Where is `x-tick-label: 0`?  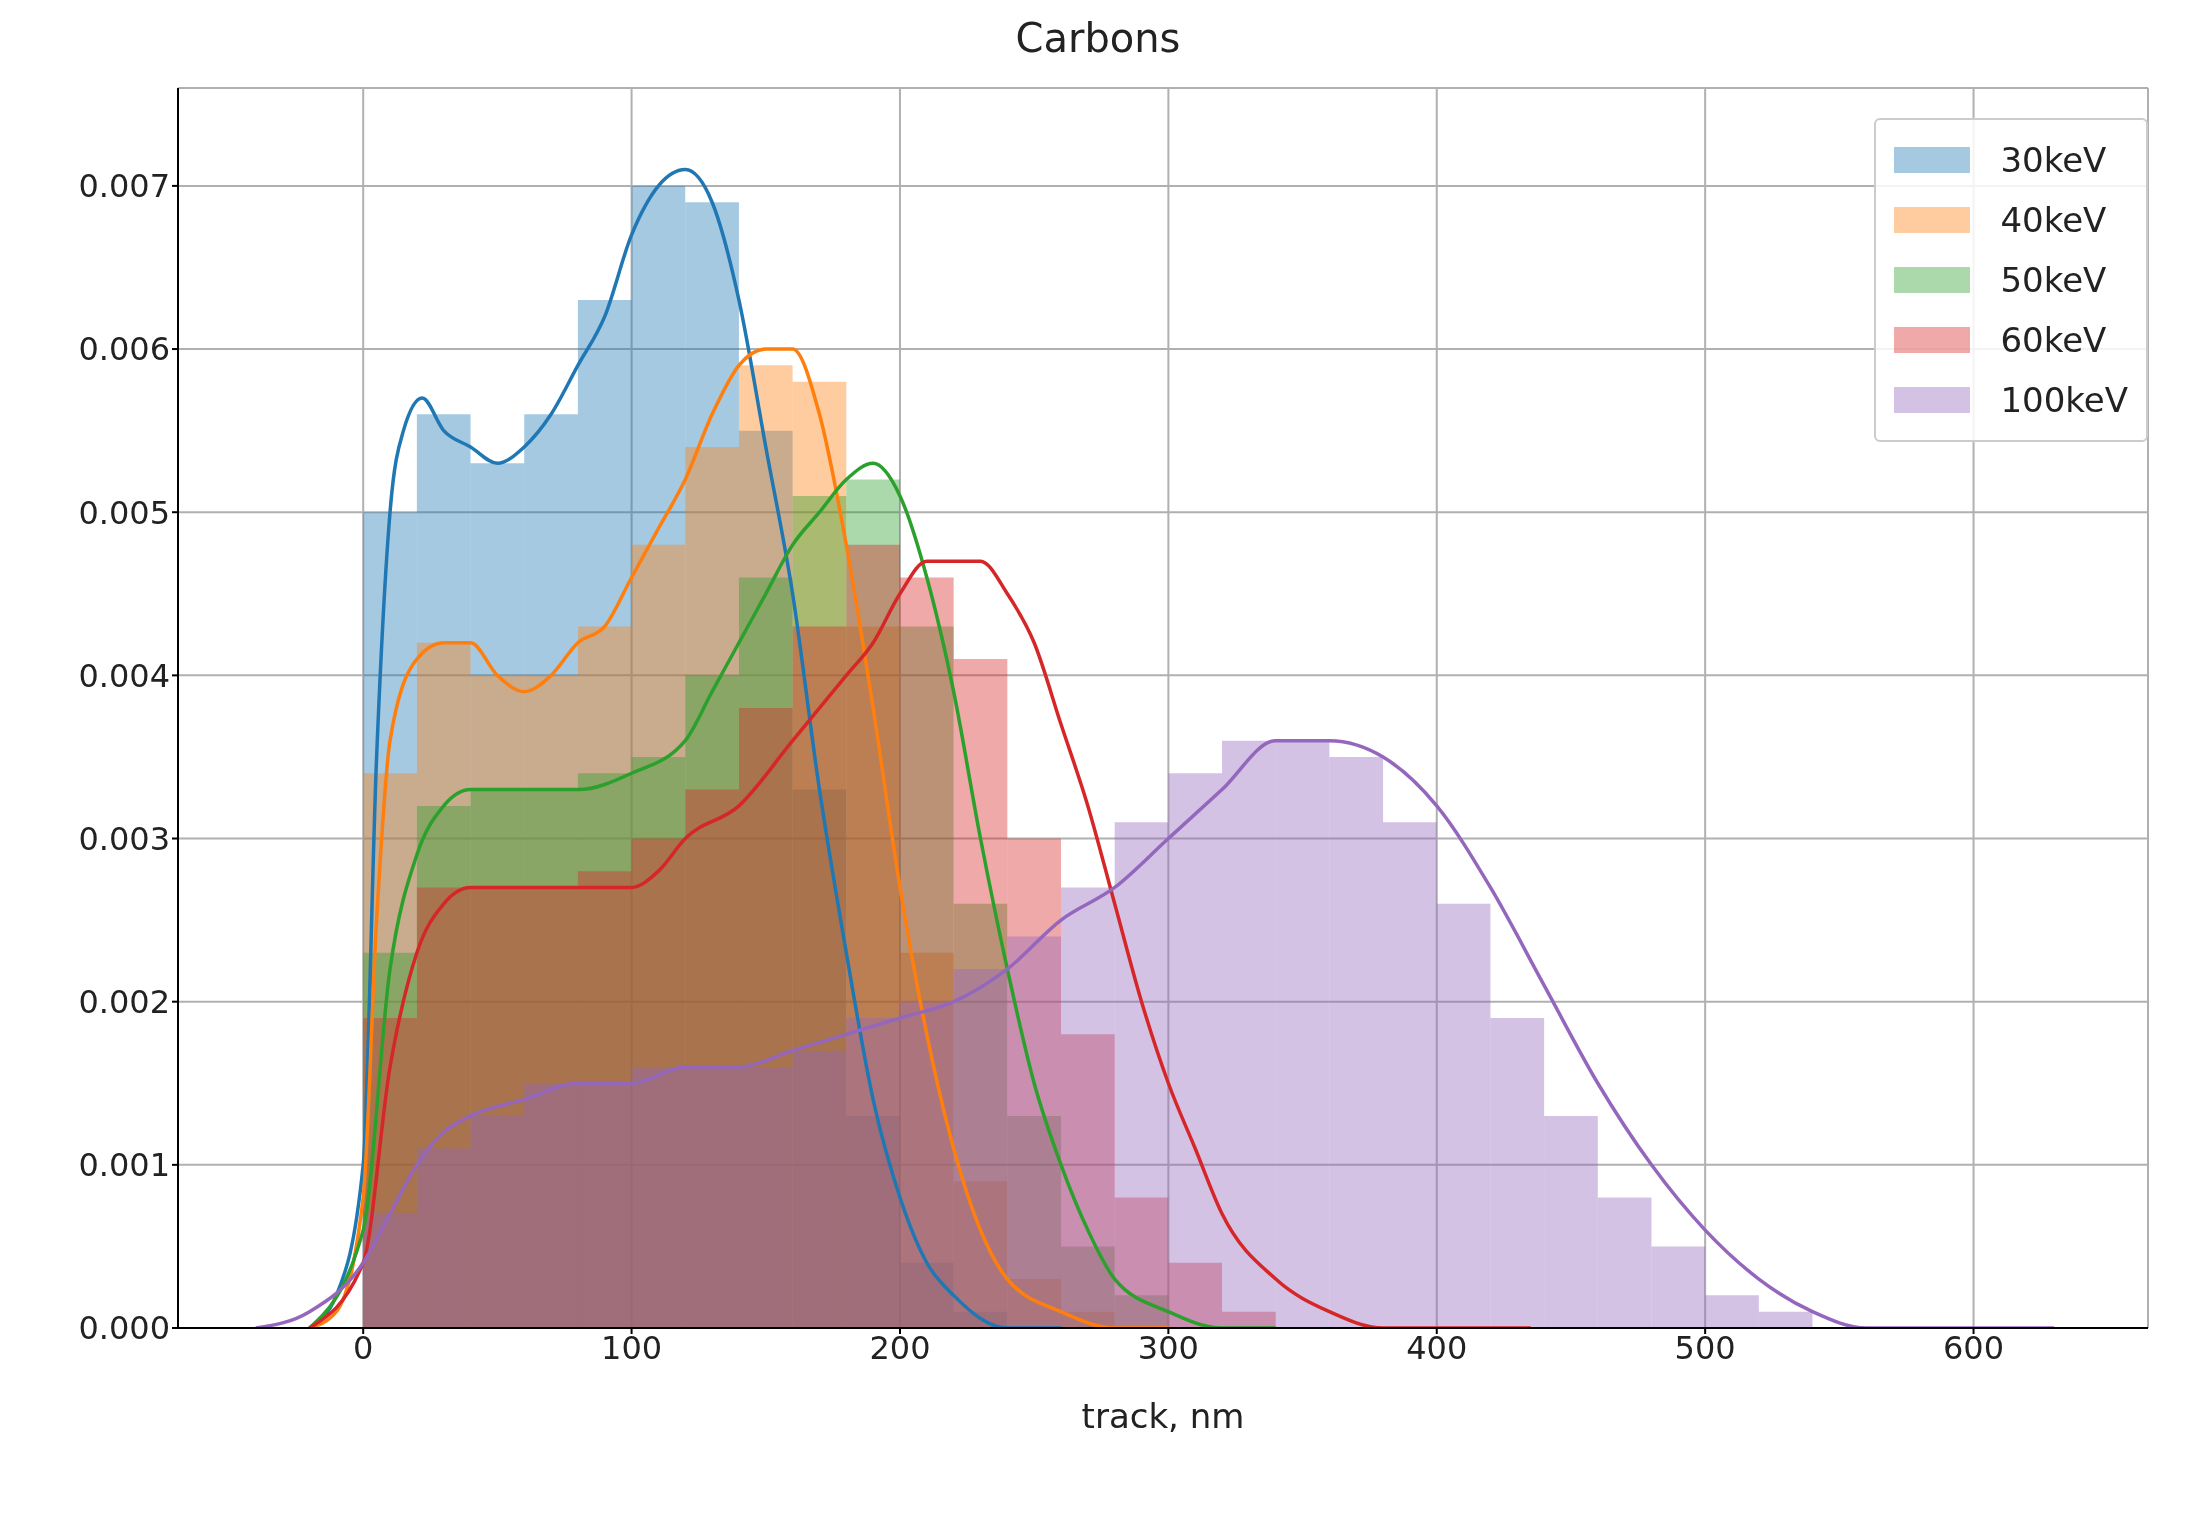
x-tick-label: 0 is located at coordinates (363, 1347).